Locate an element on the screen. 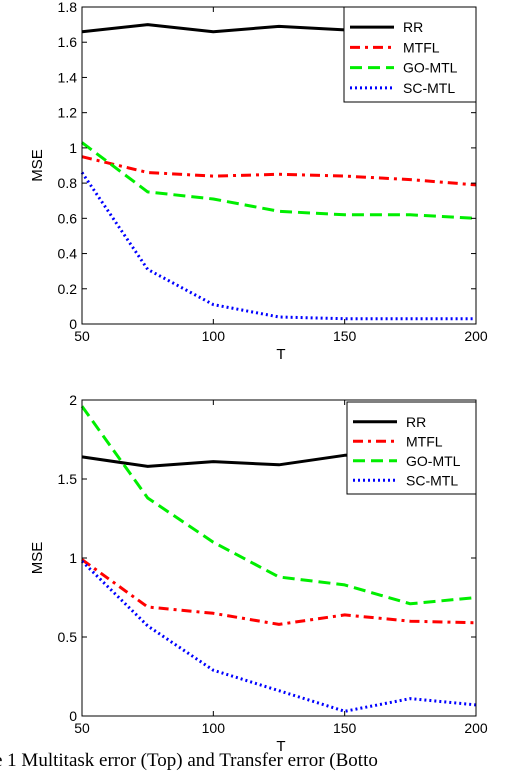  y-tick-label: 1.6 is located at coordinates (68, 42).